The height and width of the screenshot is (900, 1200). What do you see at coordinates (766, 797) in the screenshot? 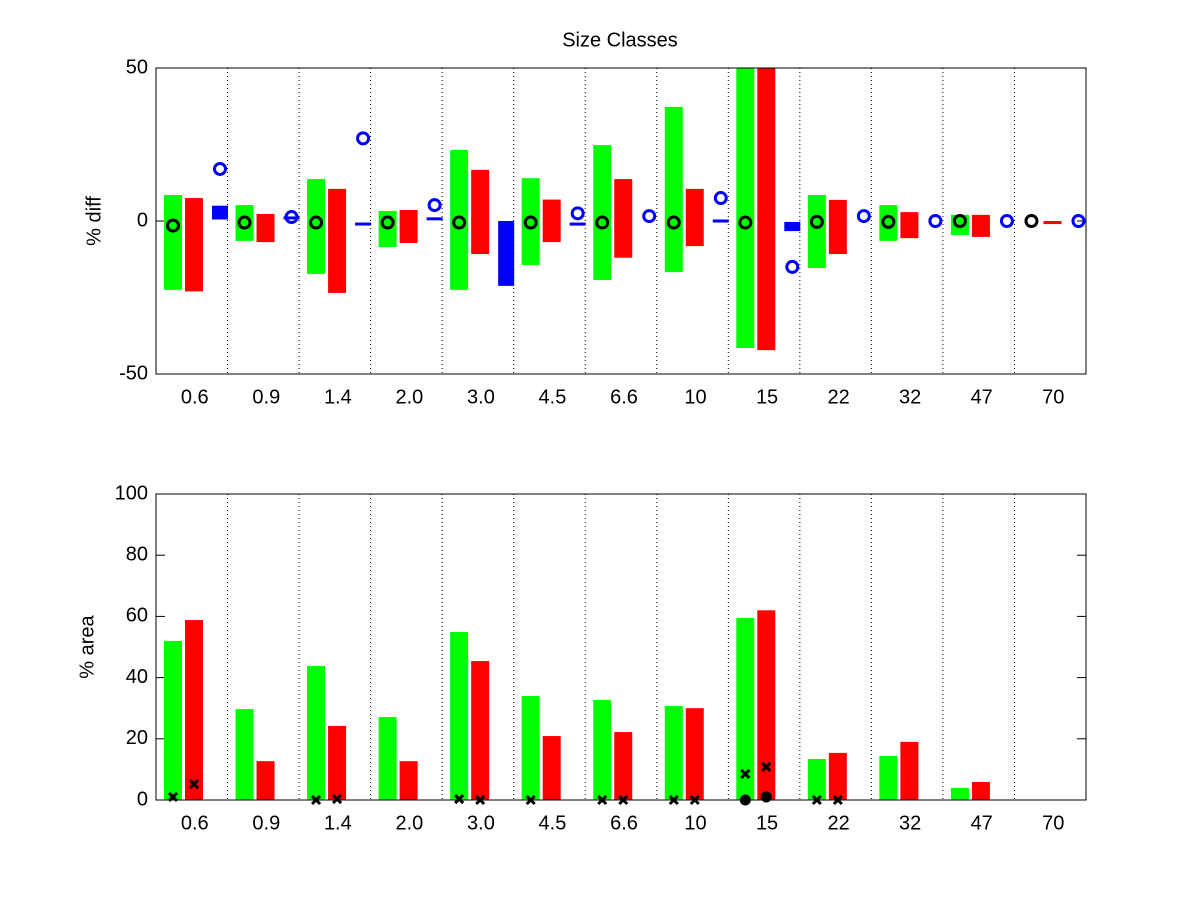
I see `dot-marker` at bounding box center [766, 797].